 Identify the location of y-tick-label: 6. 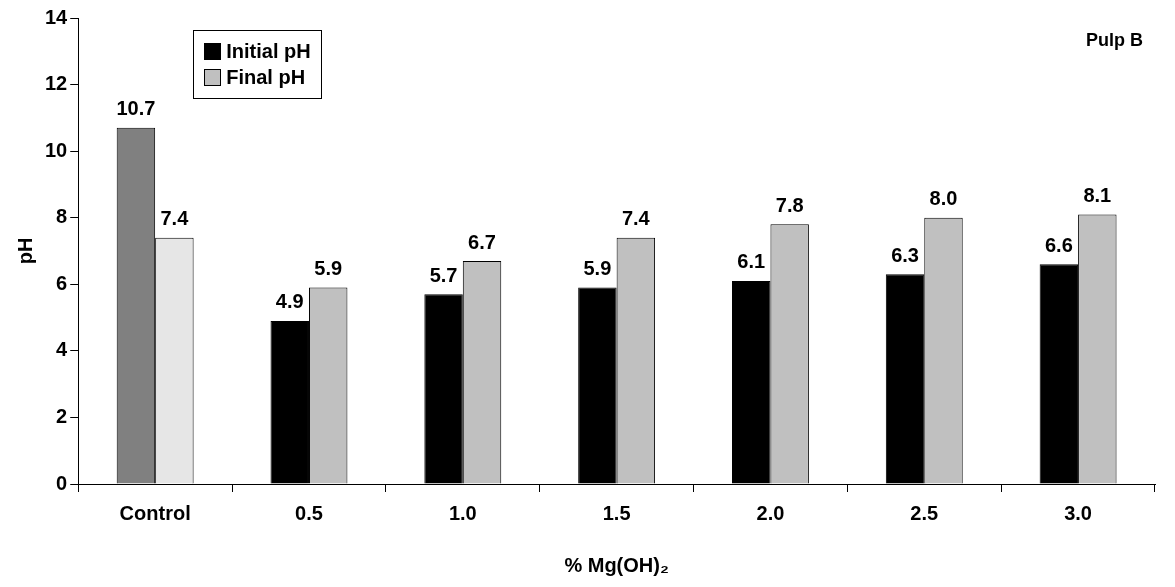
(62, 282).